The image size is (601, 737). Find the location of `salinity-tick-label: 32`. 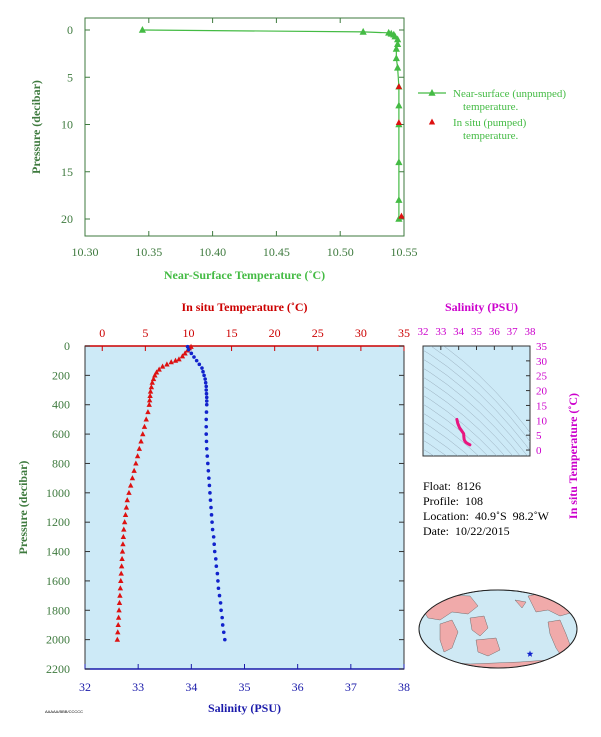

salinity-tick-label: 32 is located at coordinates (85, 687).